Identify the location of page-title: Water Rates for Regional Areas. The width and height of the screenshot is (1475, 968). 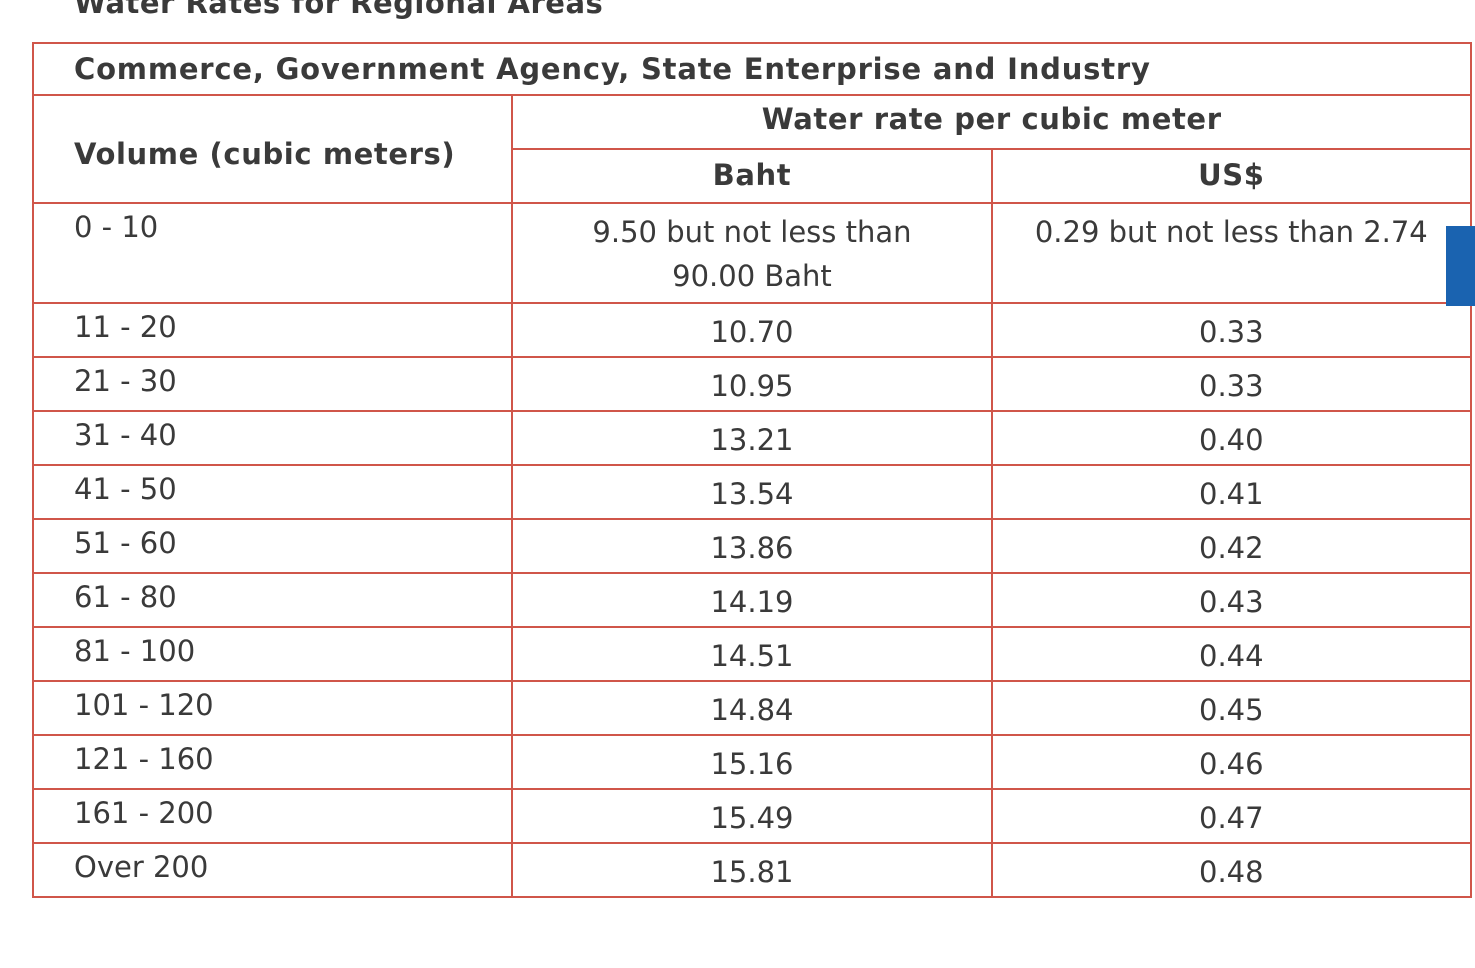
(339, 10).